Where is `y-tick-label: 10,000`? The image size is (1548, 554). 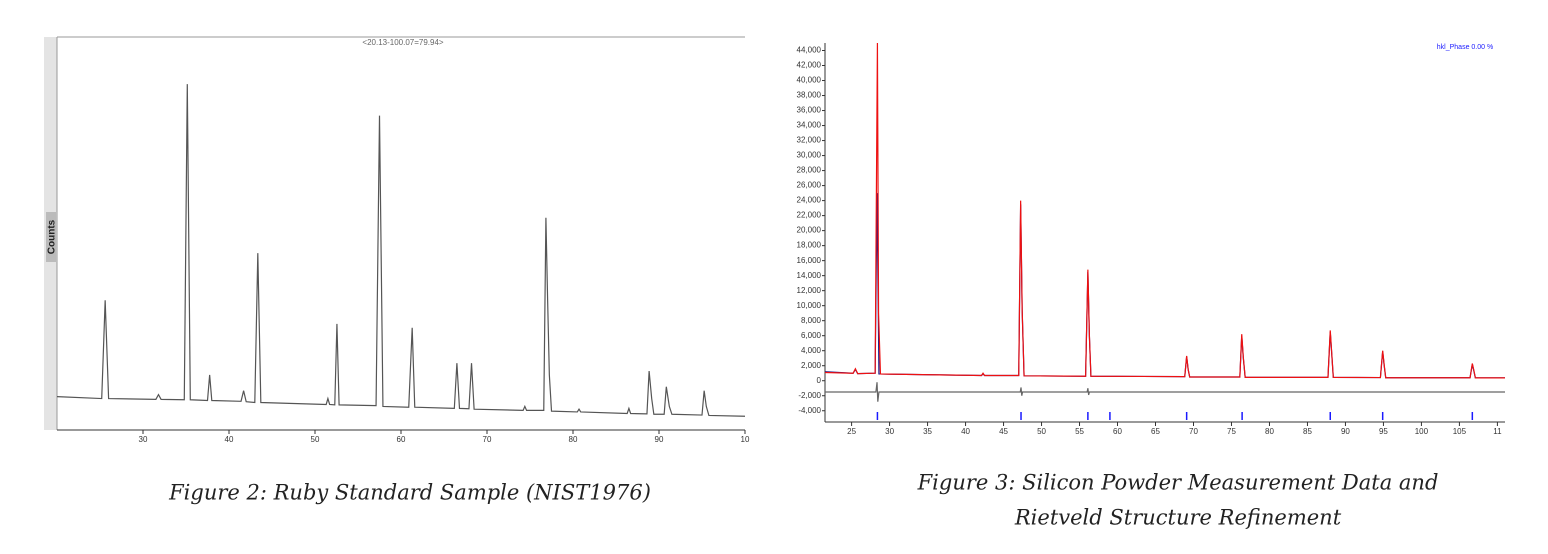 y-tick-label: 10,000 is located at coordinates (809, 305).